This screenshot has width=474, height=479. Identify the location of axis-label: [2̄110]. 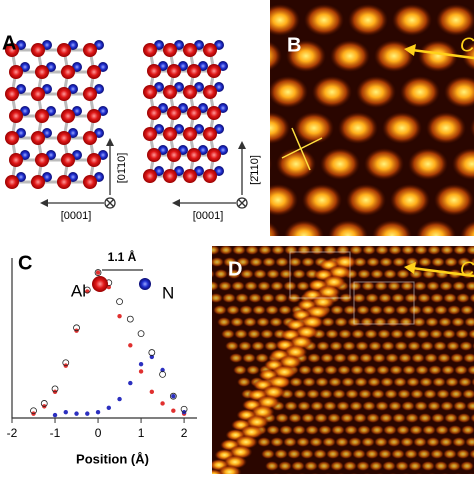
(255, 170).